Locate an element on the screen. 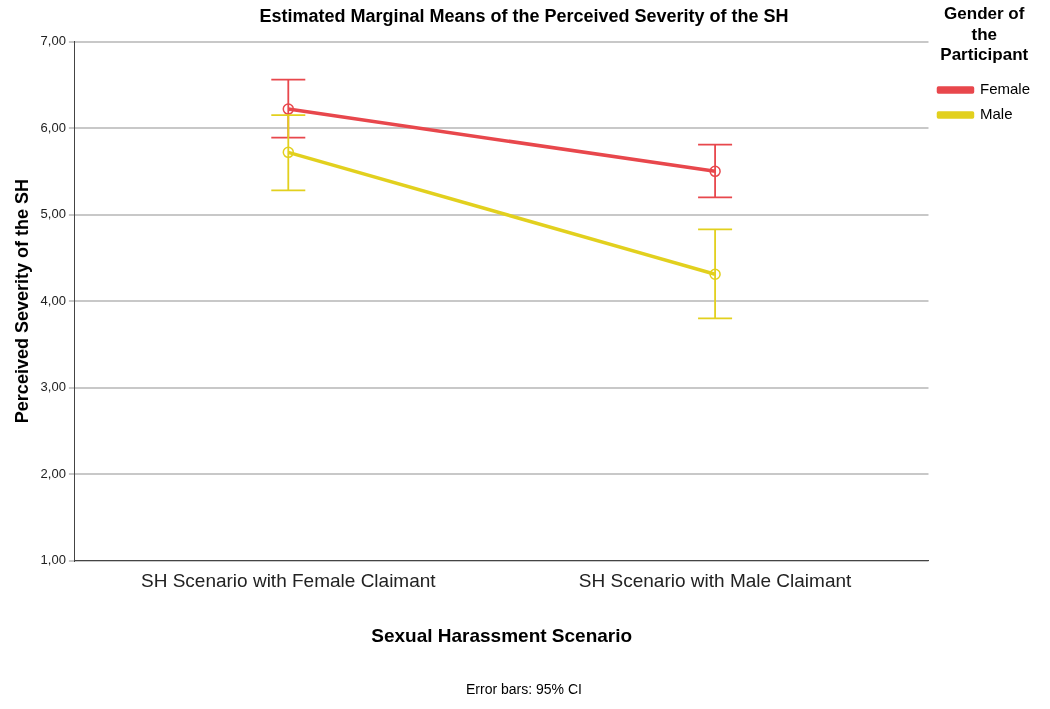  x-tick-label: SH Scenario with Male Claimant is located at coordinates (715, 581).